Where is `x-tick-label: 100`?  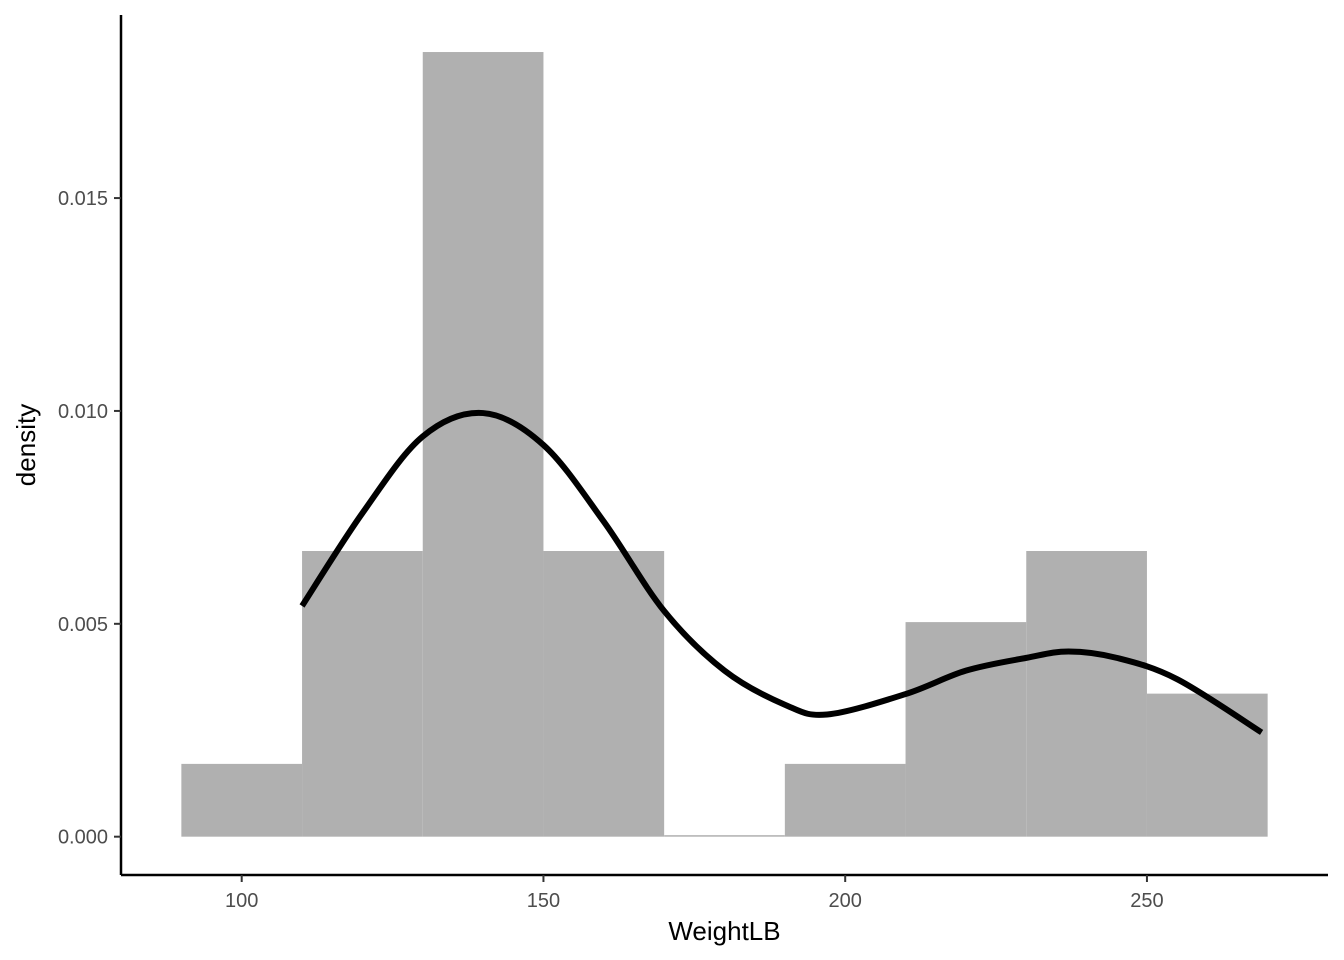
x-tick-label: 100 is located at coordinates (241, 901).